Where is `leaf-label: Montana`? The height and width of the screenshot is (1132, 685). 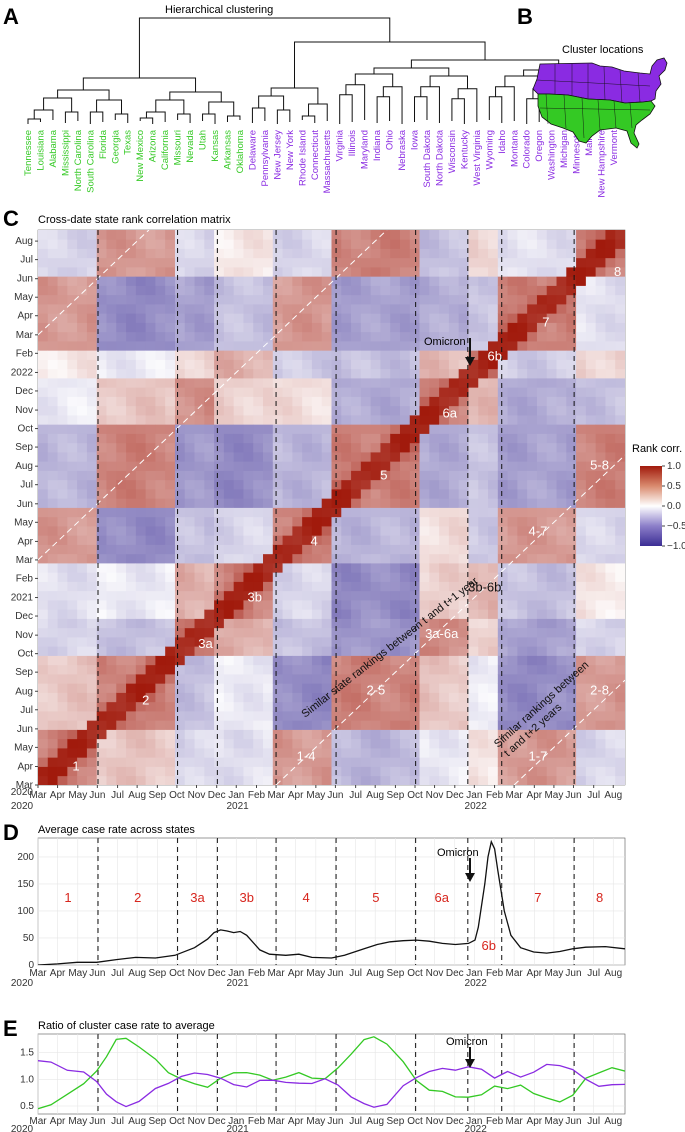 leaf-label: Montana is located at coordinates (514, 148).